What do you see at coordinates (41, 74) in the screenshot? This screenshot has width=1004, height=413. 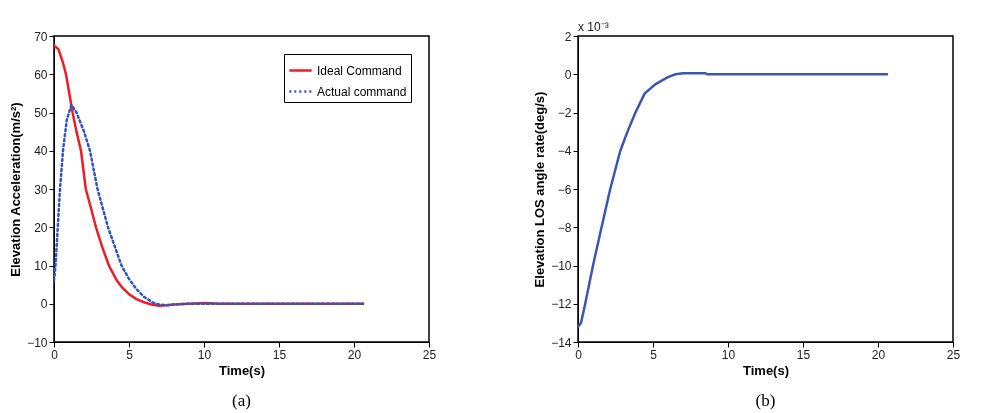 I see `y-tick-label: 60` at bounding box center [41, 74].